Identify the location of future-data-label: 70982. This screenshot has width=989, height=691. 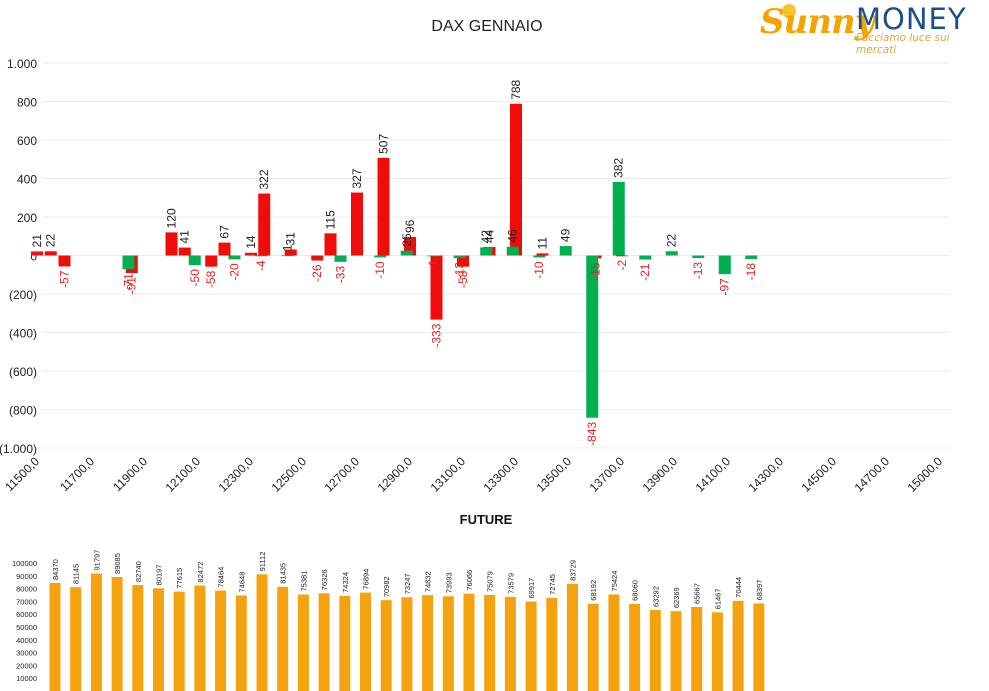
(386, 586).